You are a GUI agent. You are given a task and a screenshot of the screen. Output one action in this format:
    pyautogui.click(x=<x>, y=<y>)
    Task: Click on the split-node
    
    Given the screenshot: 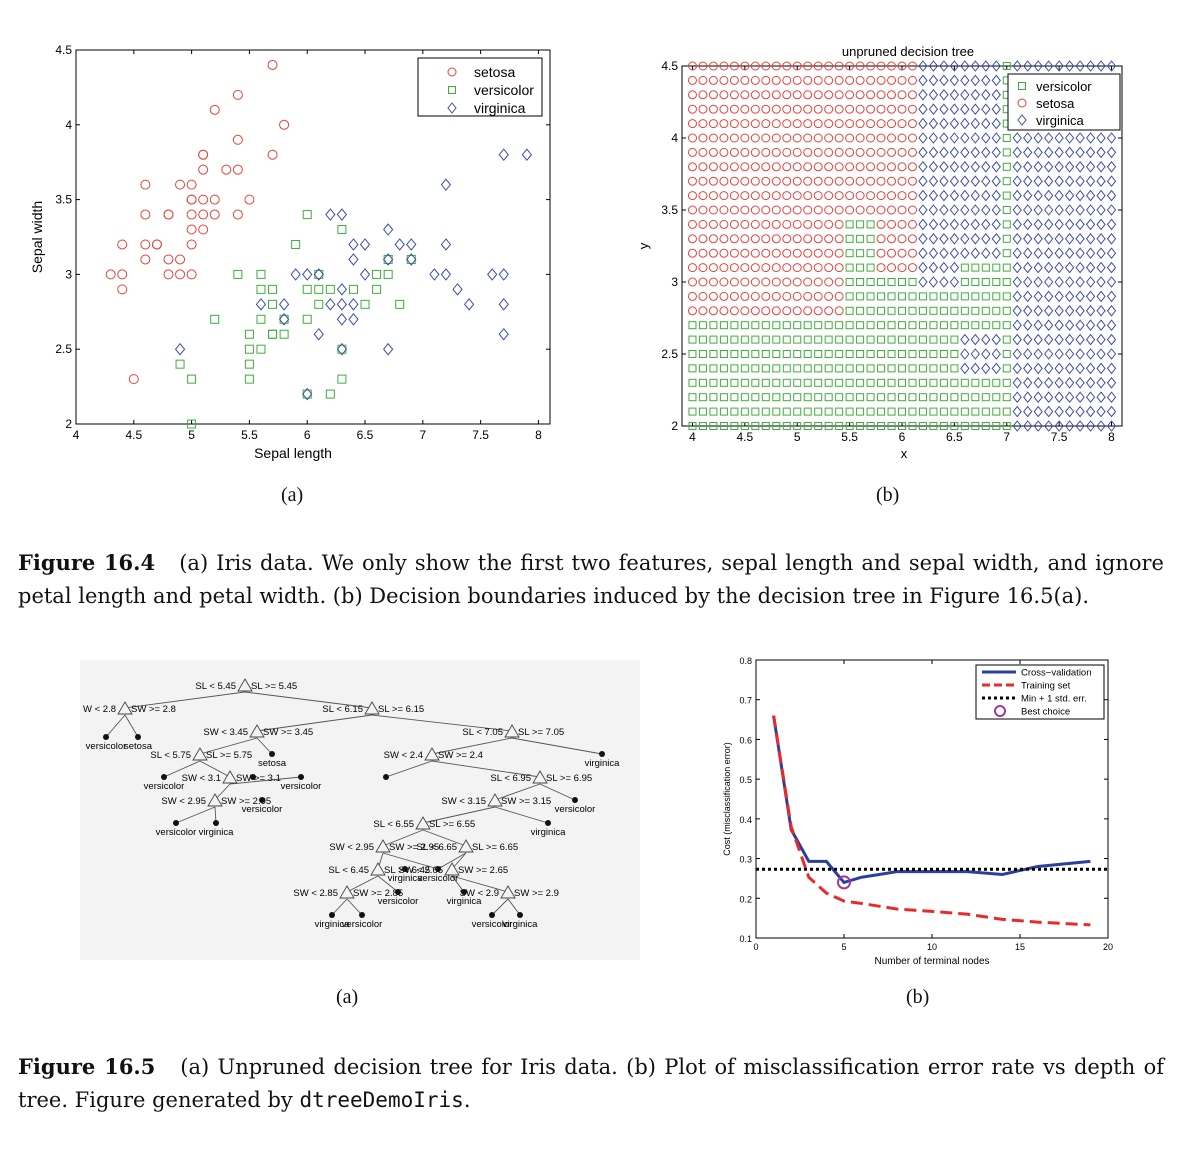 What is the action you would take?
    pyautogui.click(x=466, y=846)
    